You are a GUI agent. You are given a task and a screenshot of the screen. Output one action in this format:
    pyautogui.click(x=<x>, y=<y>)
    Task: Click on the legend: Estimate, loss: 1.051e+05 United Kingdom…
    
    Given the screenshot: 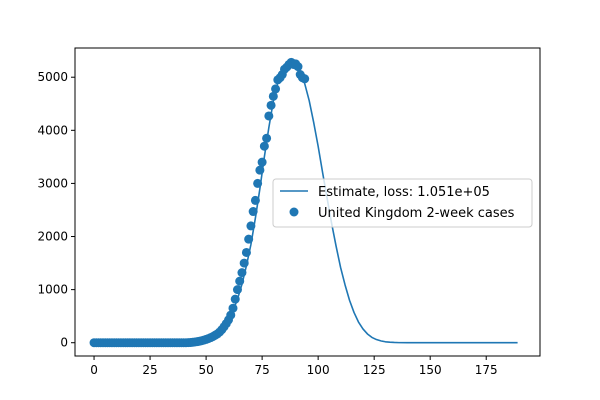 What is the action you would take?
    pyautogui.click(x=402, y=203)
    